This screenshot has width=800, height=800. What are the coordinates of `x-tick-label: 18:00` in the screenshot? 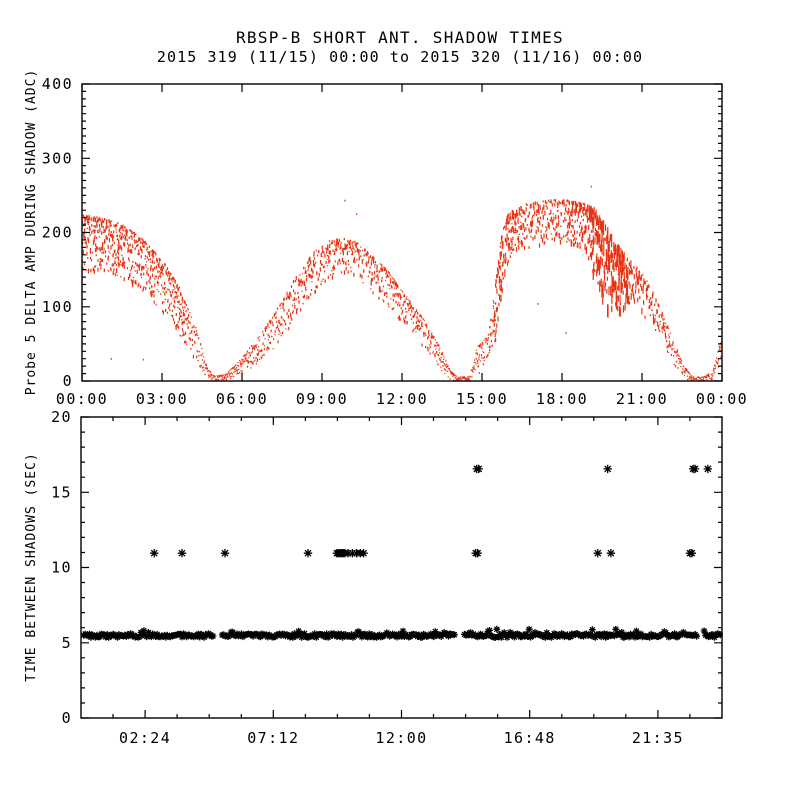 It's located at (562, 399).